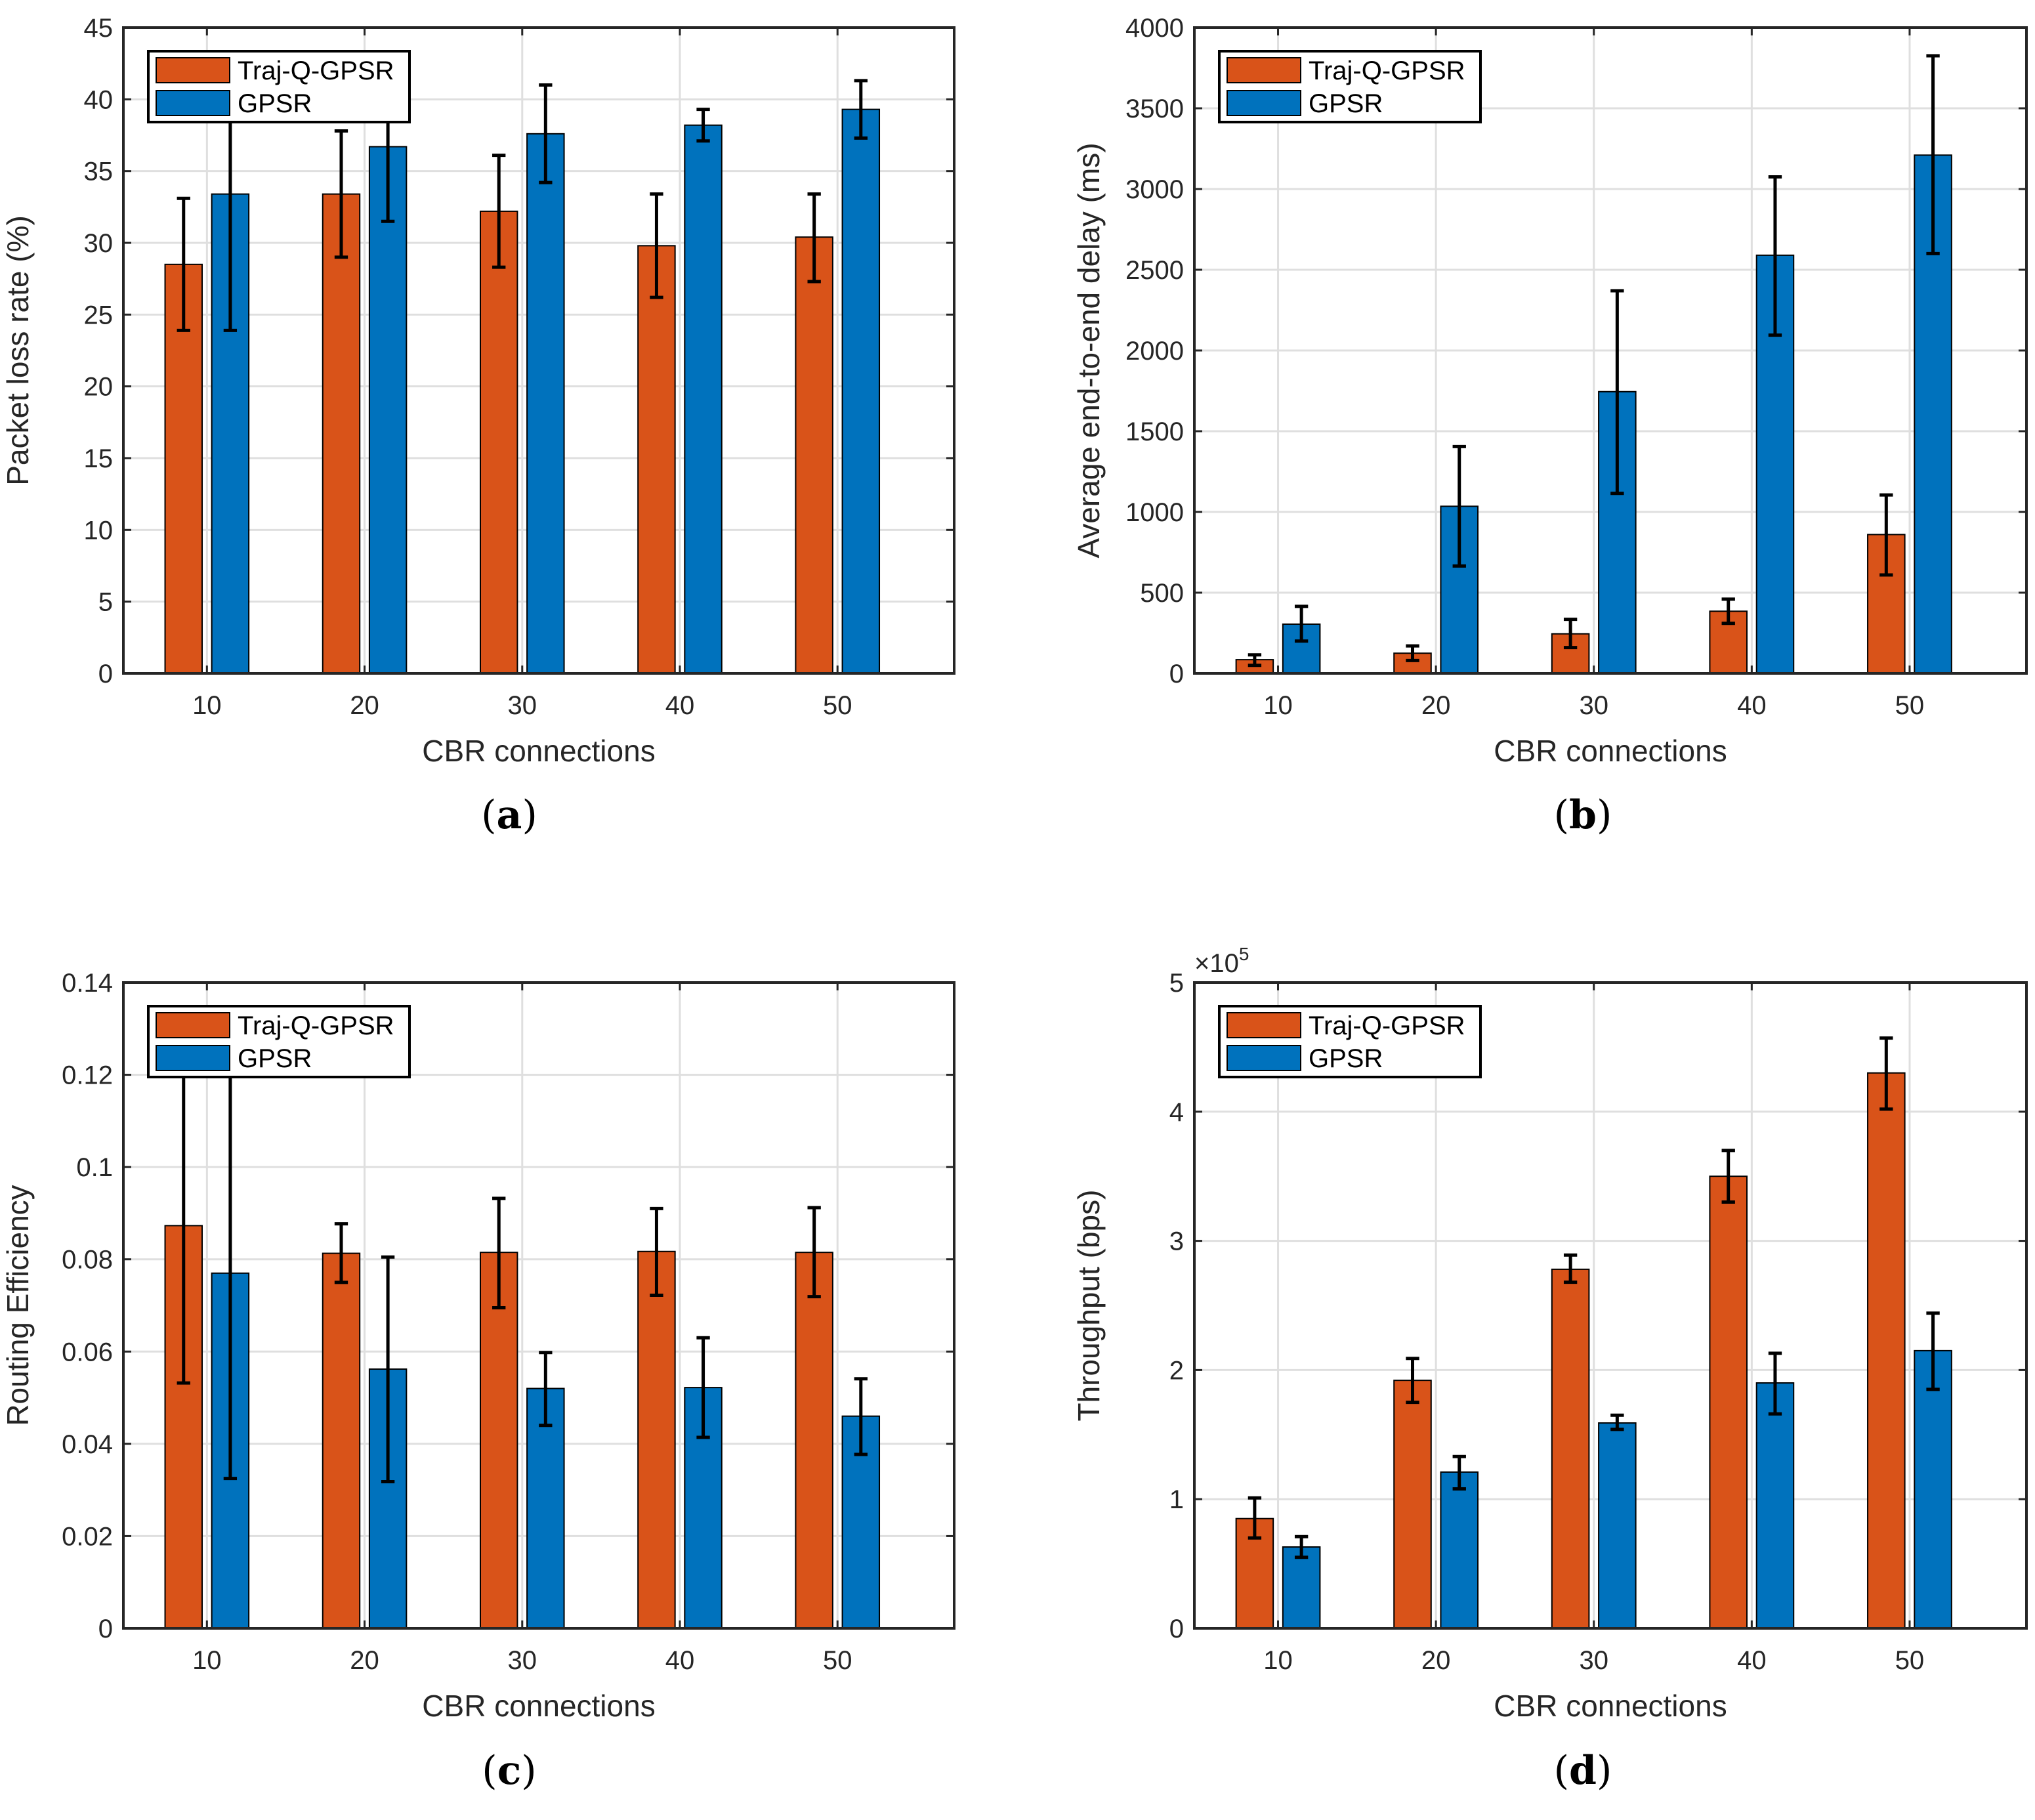 Image resolution: width=2035 pixels, height=1820 pixels. What do you see at coordinates (99, 243) in the screenshot?
I see `y-tick-label: 30` at bounding box center [99, 243].